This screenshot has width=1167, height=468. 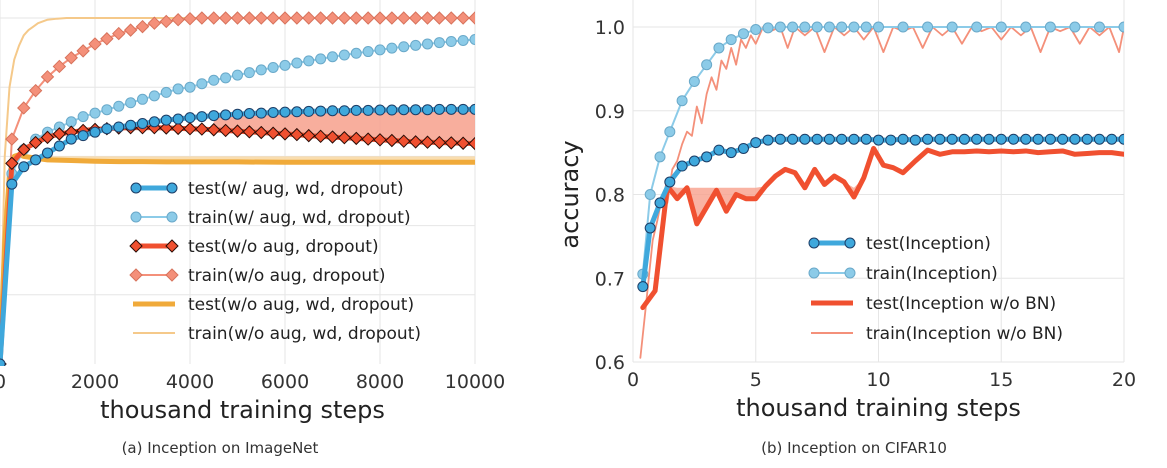 What do you see at coordinates (344, 126) in the screenshot?
I see `gap-fill-red` at bounding box center [344, 126].